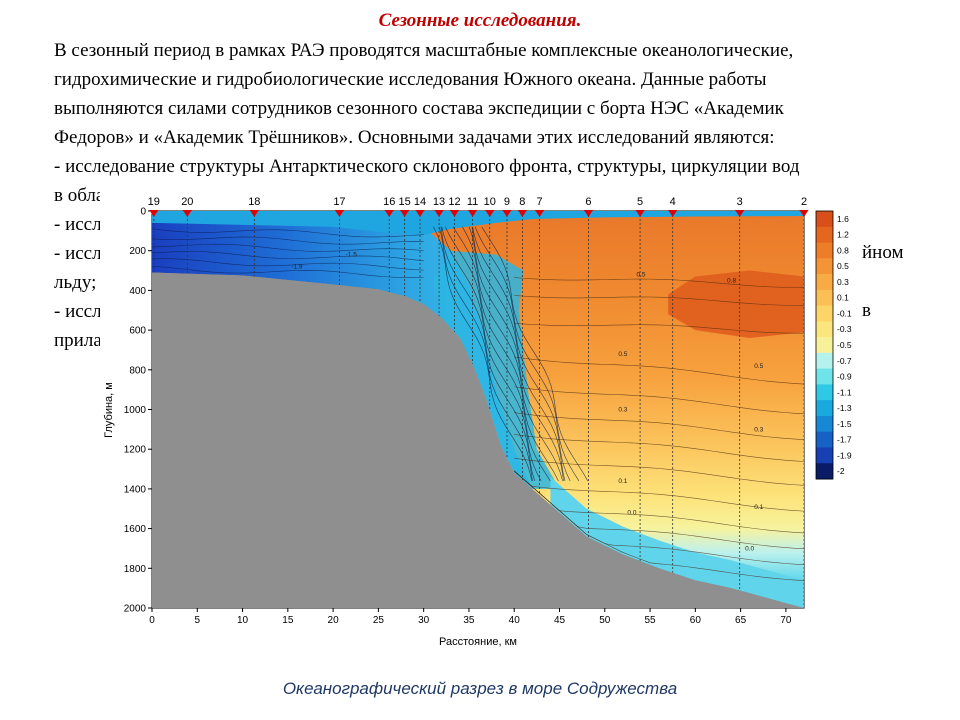  I want to click on slope-front-band, so click(496, 369).